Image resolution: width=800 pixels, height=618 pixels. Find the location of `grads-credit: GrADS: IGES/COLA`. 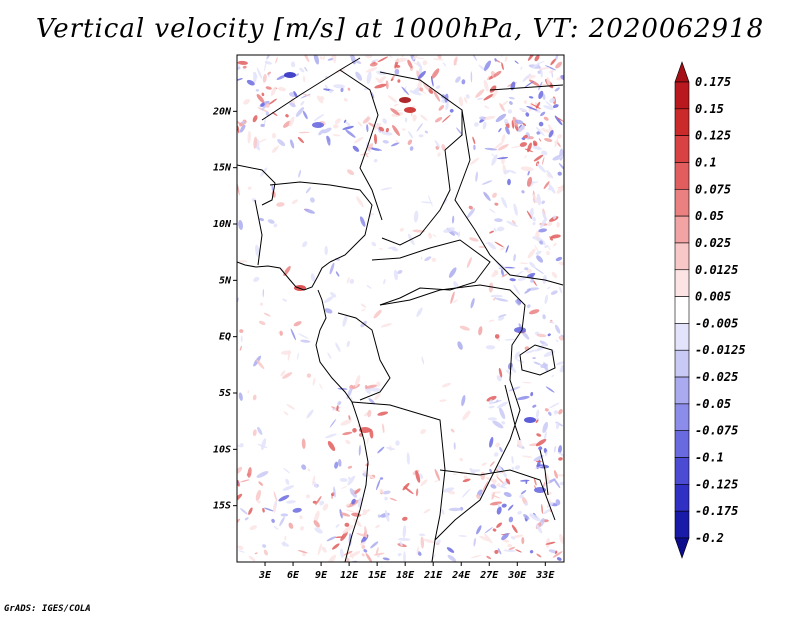

grads-credit: GrADS: IGES/COLA is located at coordinates (47, 609).